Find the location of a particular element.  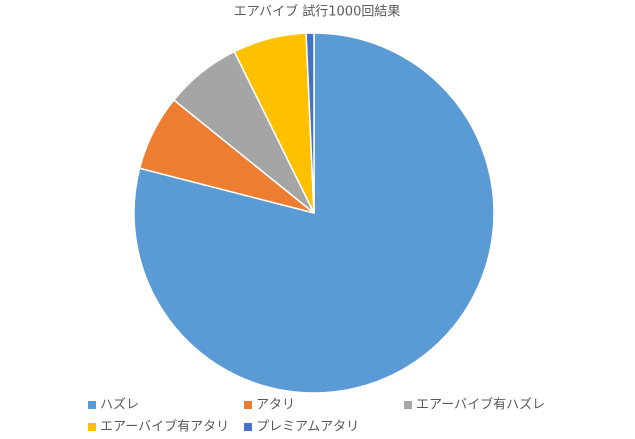

legend-label: エアーバイブ有アタリ is located at coordinates (164, 427).